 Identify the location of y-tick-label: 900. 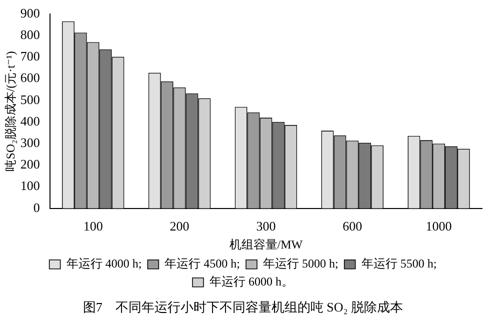
(30, 12).